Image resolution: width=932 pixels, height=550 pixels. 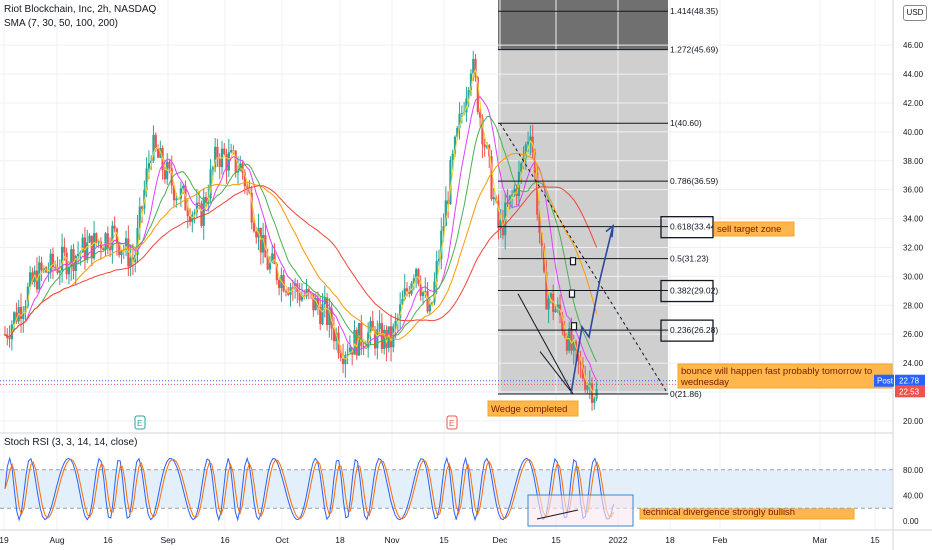 I want to click on sma-indicator-label: SMA (7, 30, 50, 100, 200), so click(x=61, y=23).